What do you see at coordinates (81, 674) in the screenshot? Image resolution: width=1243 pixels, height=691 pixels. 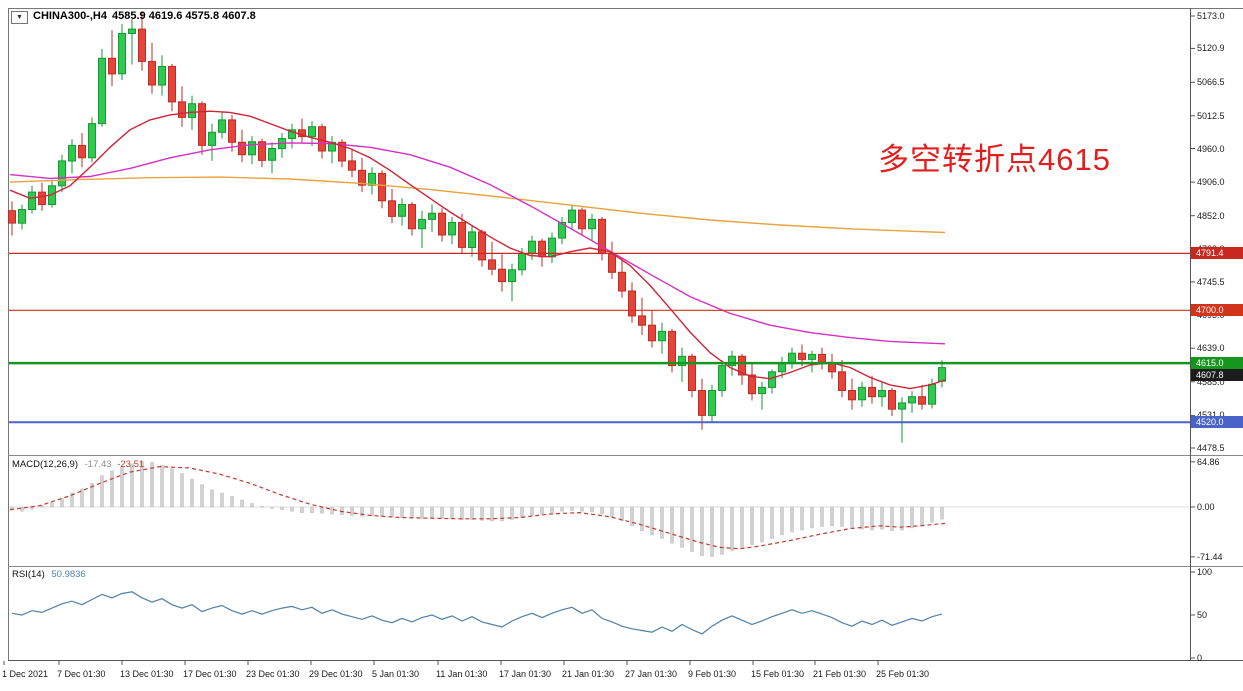 I see `time-axis-label: 7 Dec 01:30` at bounding box center [81, 674].